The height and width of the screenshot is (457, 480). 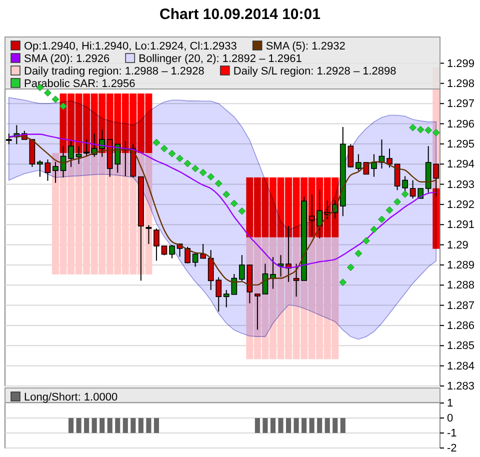 What do you see at coordinates (461, 144) in the screenshot?
I see `y-tick-label: 1.295` at bounding box center [461, 144].